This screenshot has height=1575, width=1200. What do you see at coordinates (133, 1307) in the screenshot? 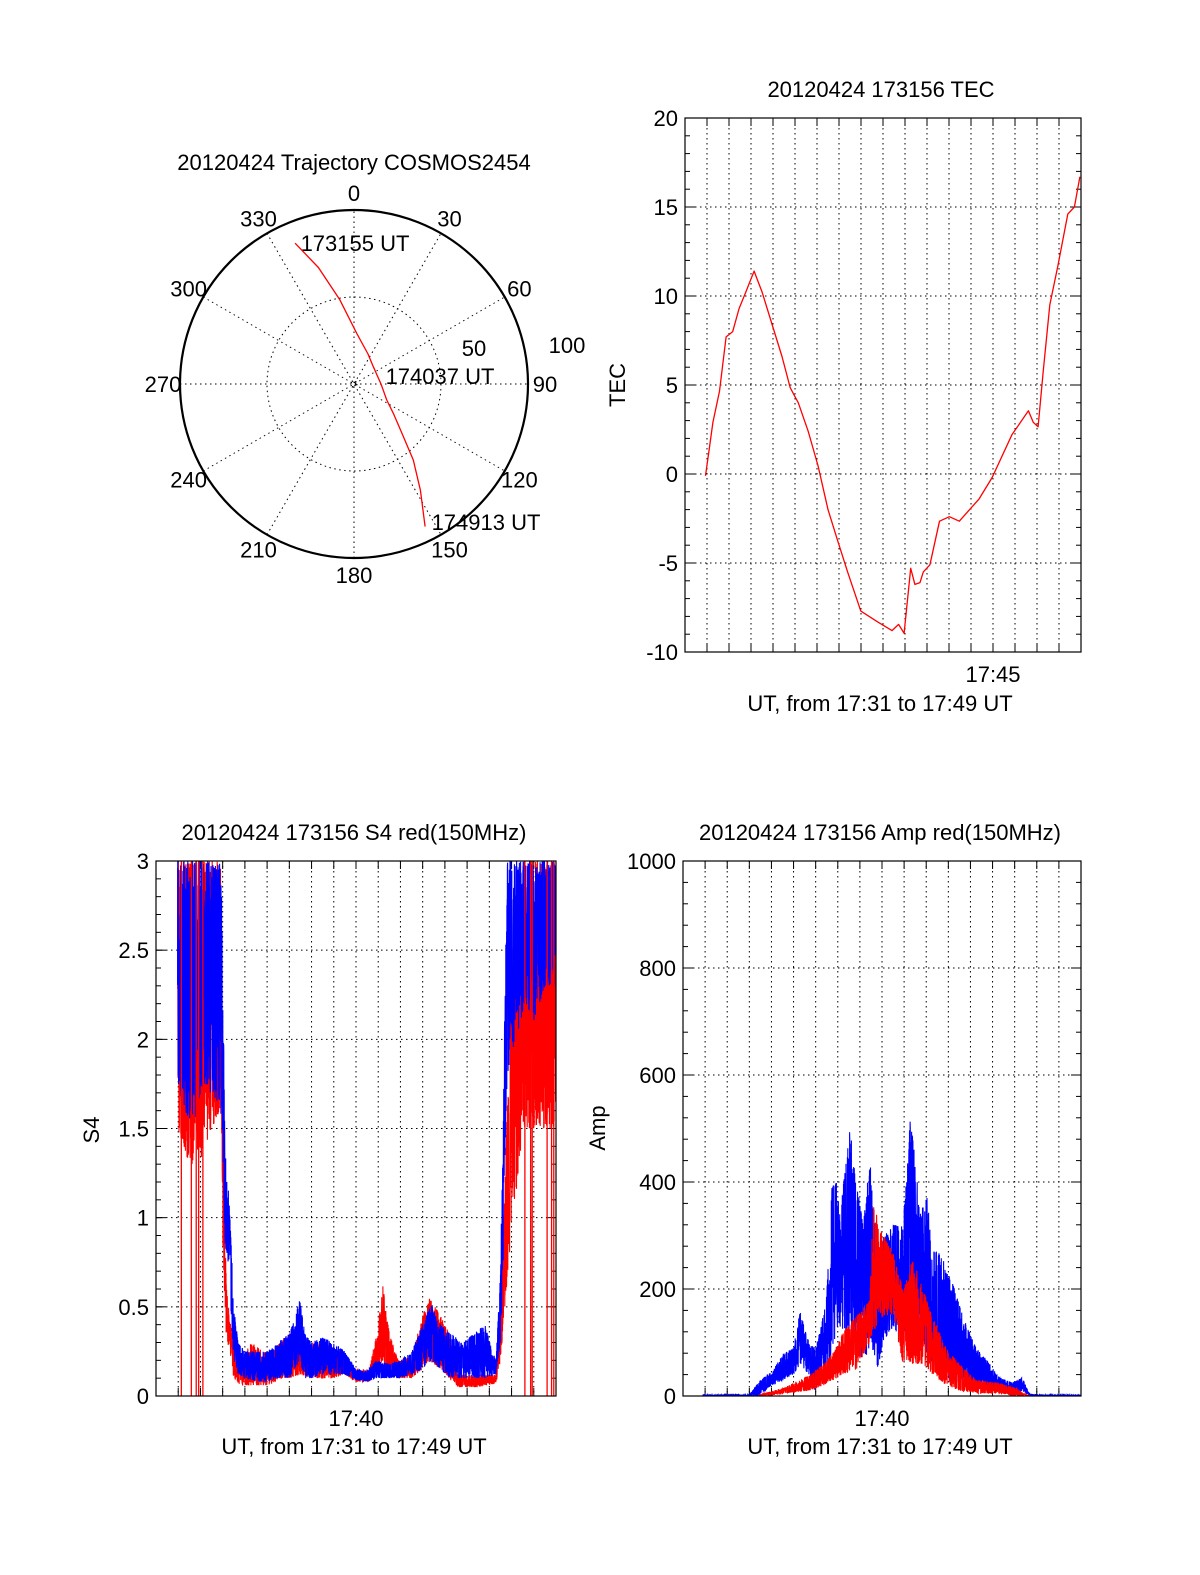
I see `s4-y-tick-label: 0.5` at bounding box center [133, 1307].